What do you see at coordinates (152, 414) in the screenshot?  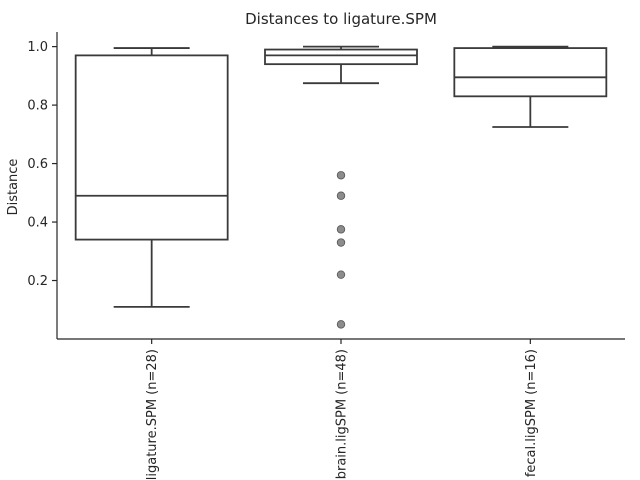 I see `x-tick-label: ligature.SPM (n=28)` at bounding box center [152, 414].